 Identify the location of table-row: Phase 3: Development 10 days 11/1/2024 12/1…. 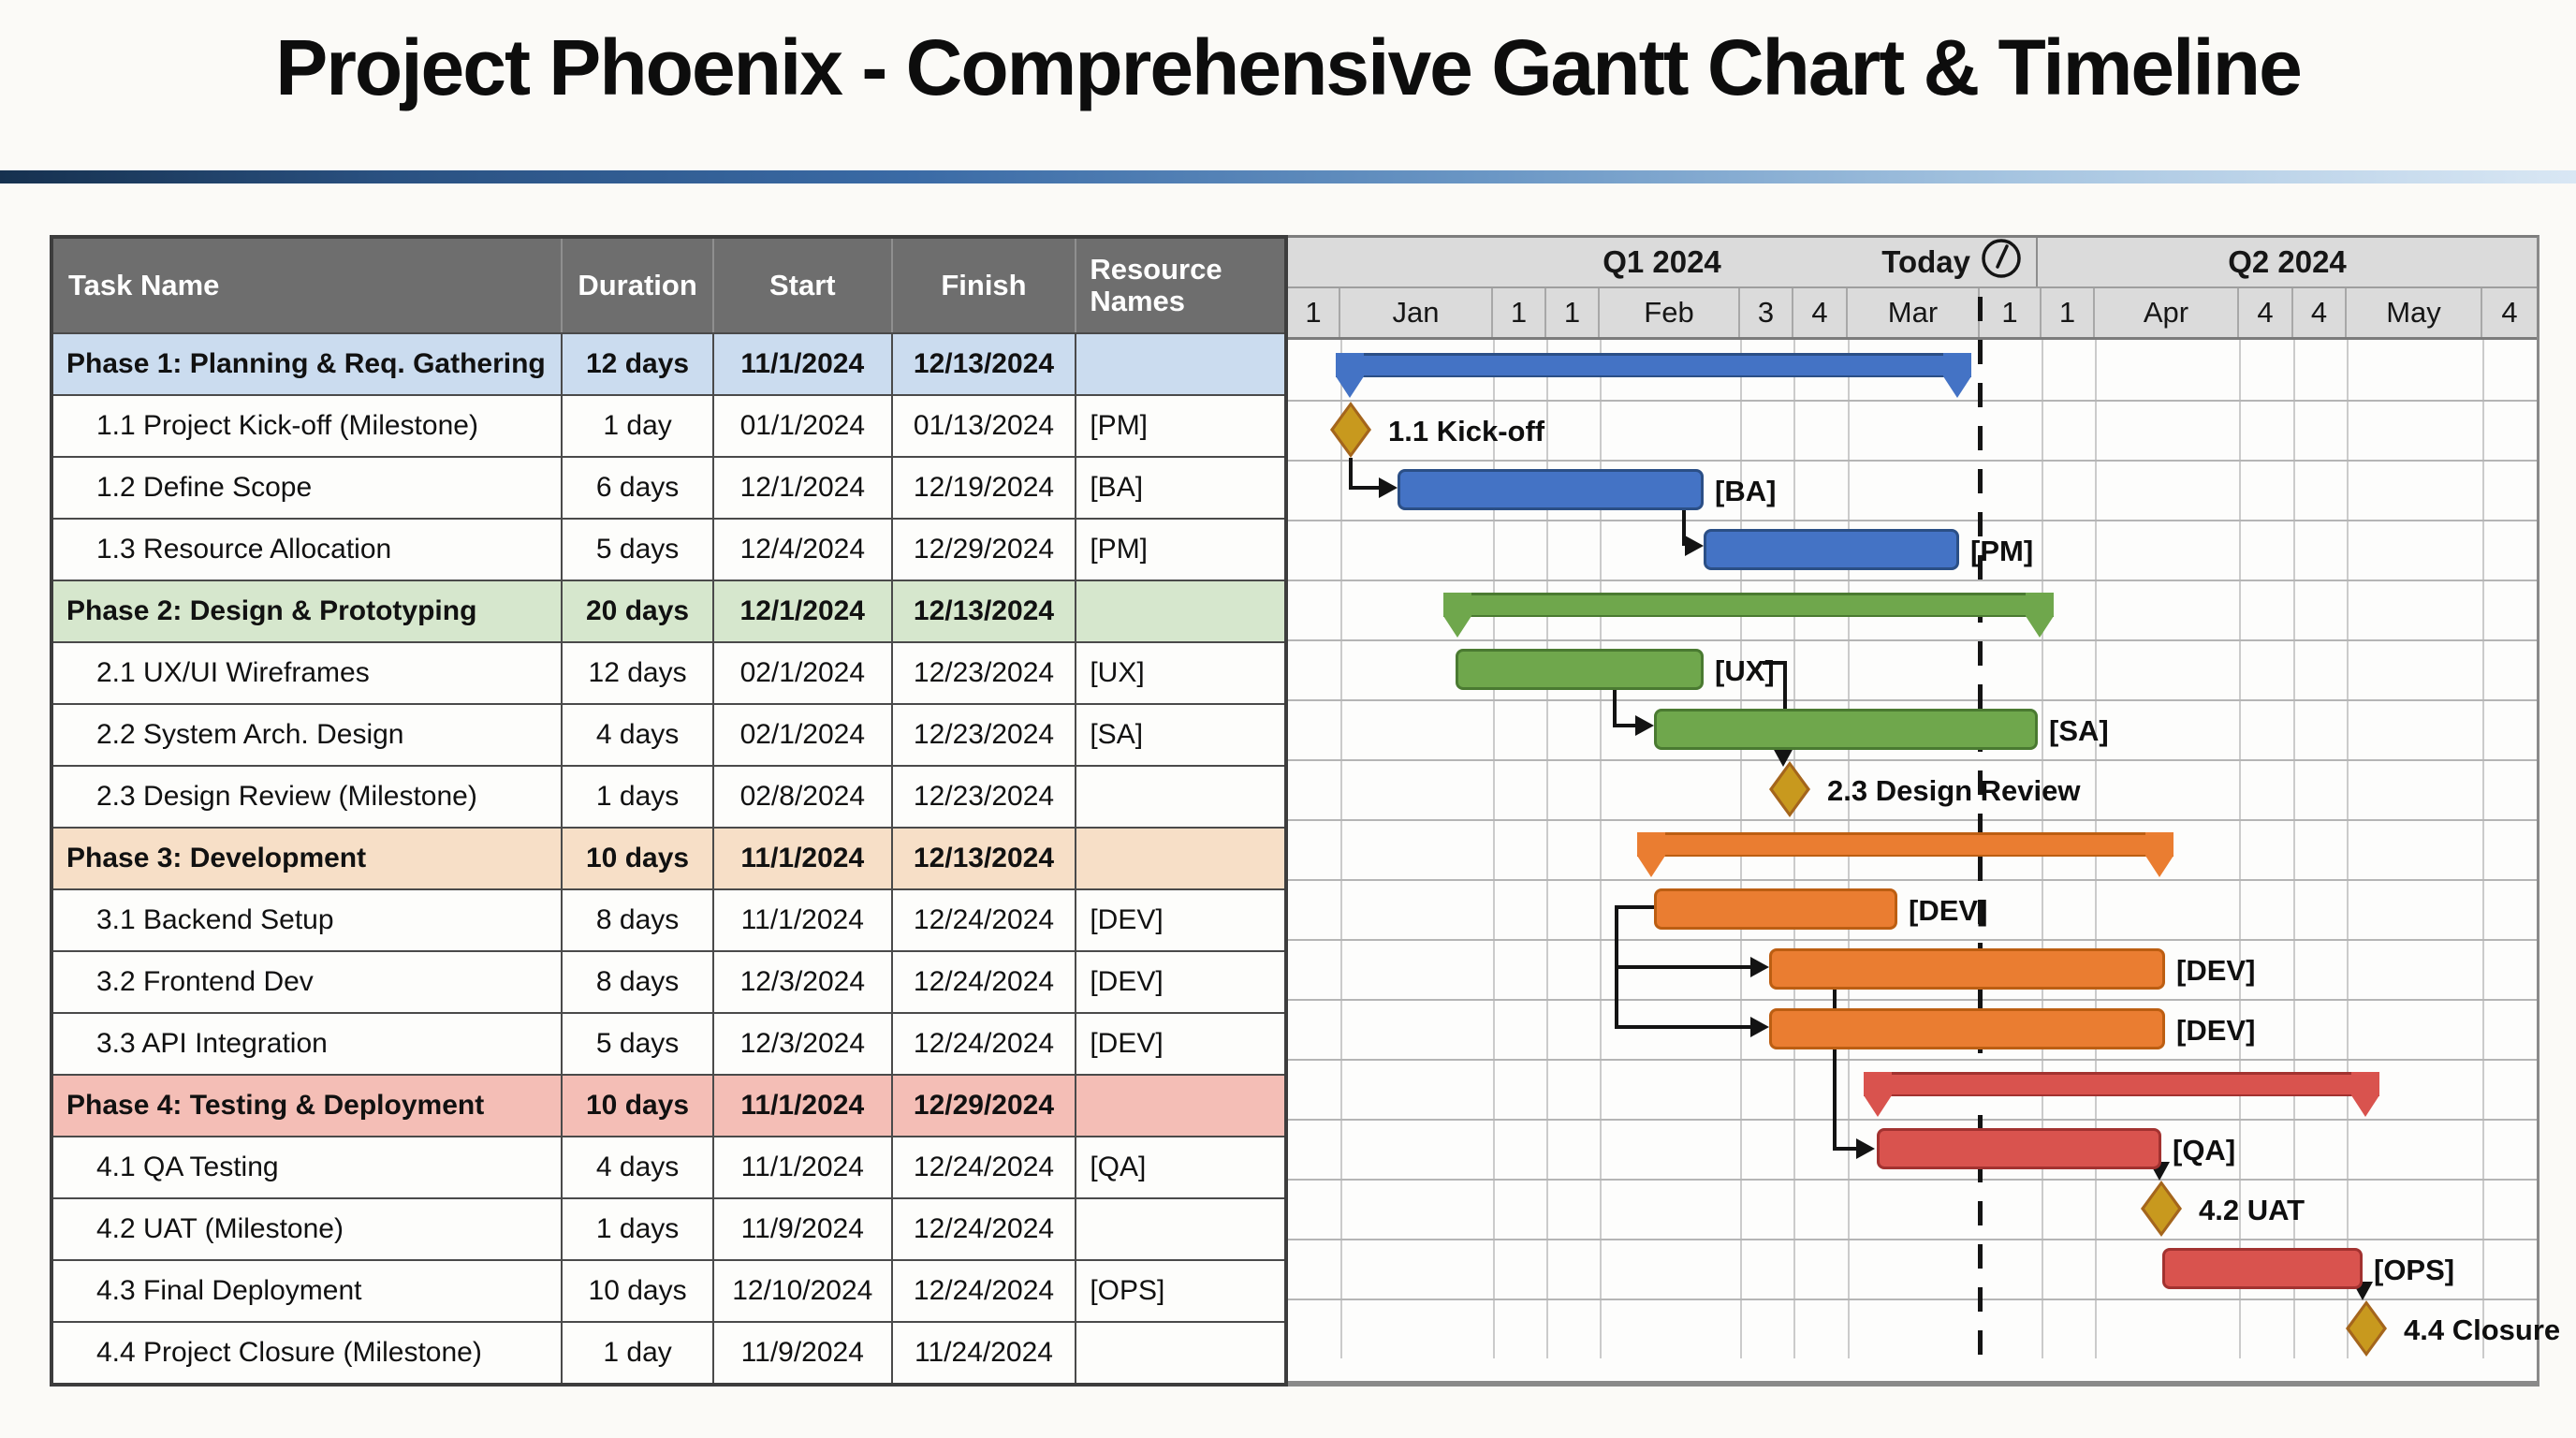
(668, 857).